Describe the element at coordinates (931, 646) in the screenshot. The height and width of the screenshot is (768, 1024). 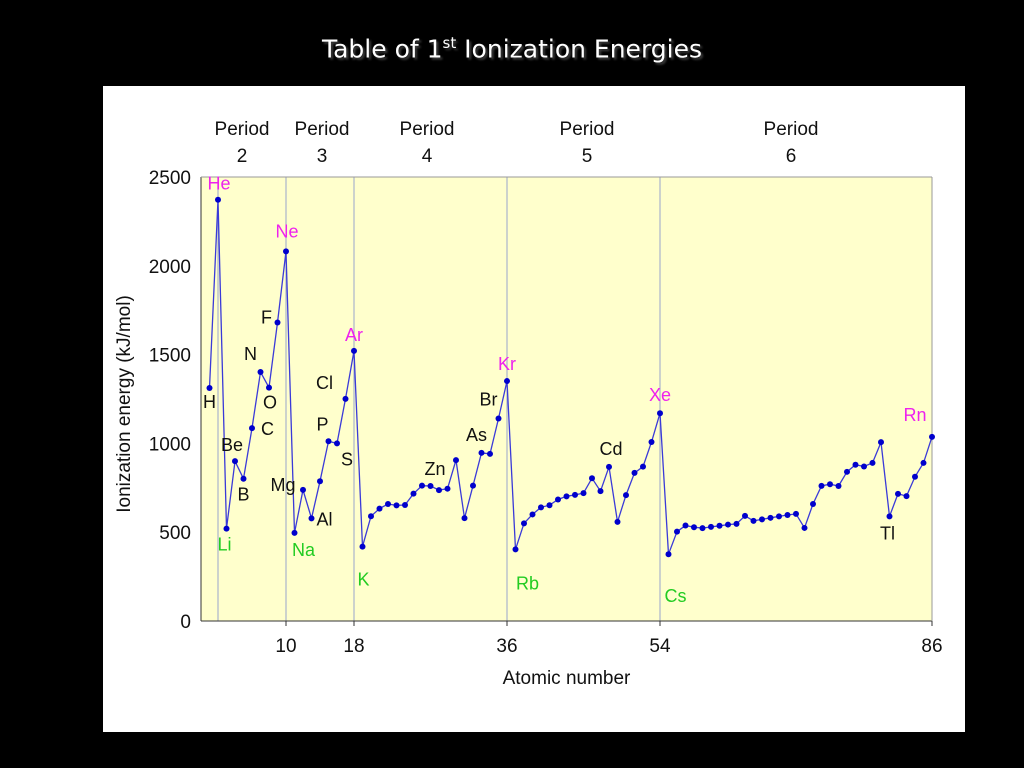
I see `x-tick-label: 86` at that location.